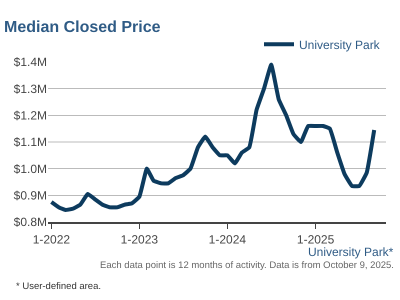  What do you see at coordinates (247, 265) in the screenshot?
I see `text: Each data point is 12 months of activity. Data is from October 9, 2025.` at bounding box center [247, 265].